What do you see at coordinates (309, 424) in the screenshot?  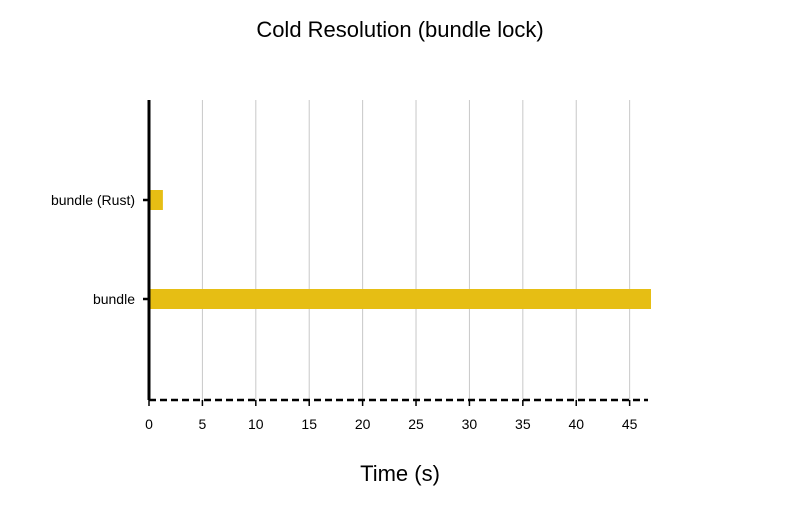 I see `x-tick-label-15: 15` at bounding box center [309, 424].